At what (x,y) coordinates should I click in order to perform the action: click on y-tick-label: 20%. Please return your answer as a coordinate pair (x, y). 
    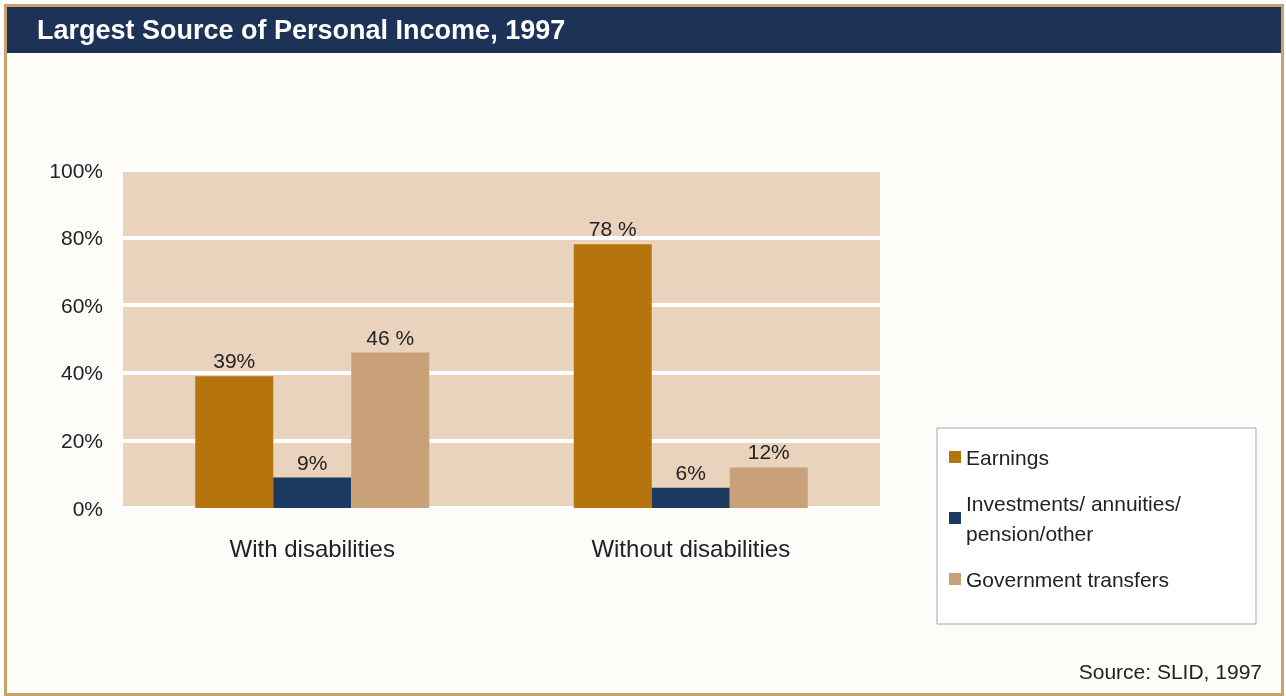
    Looking at the image, I should click on (81, 440).